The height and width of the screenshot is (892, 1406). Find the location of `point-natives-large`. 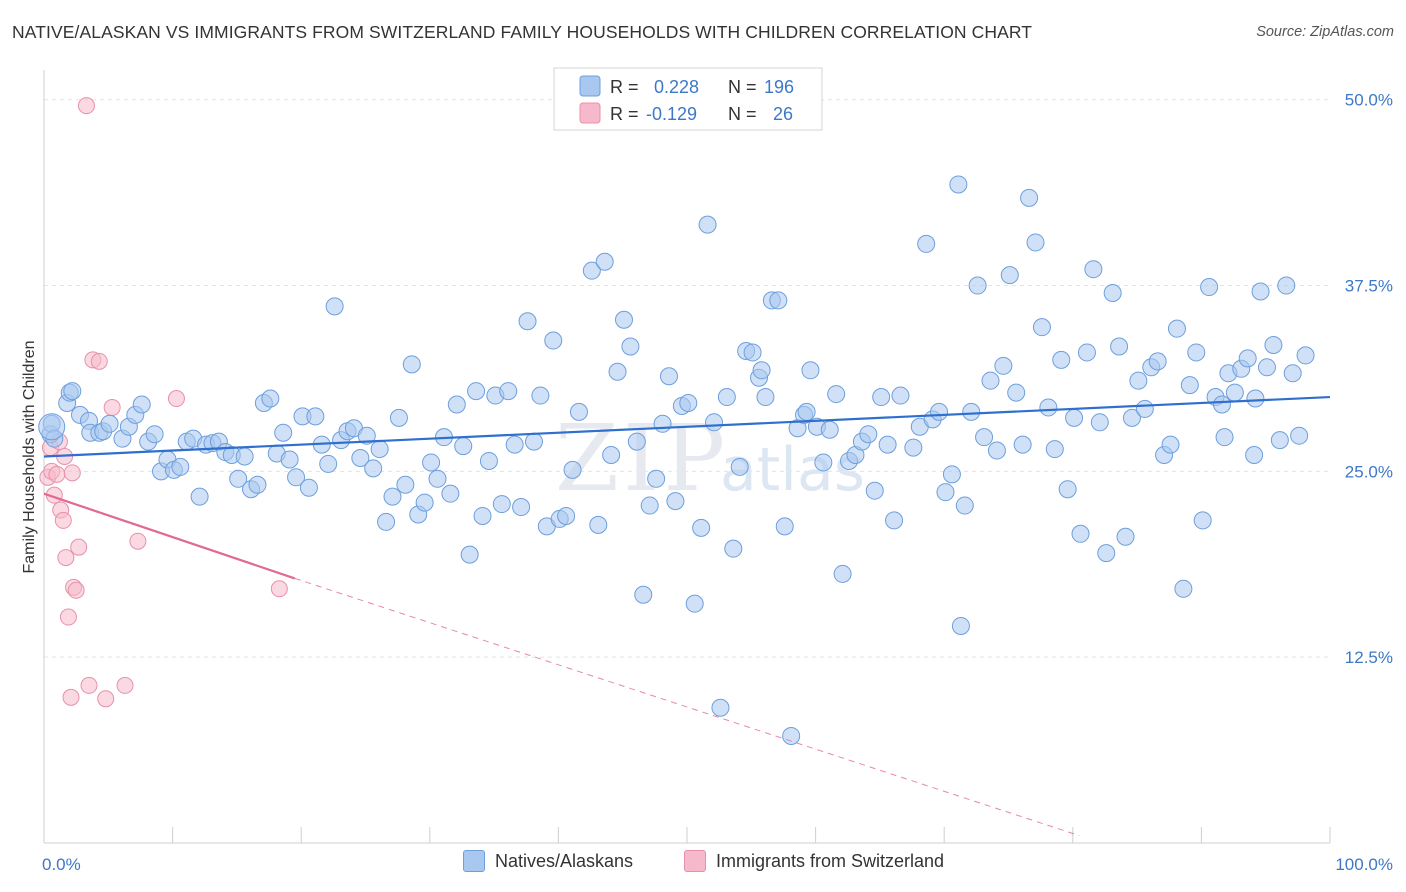

point-natives-large is located at coordinates (52, 427).